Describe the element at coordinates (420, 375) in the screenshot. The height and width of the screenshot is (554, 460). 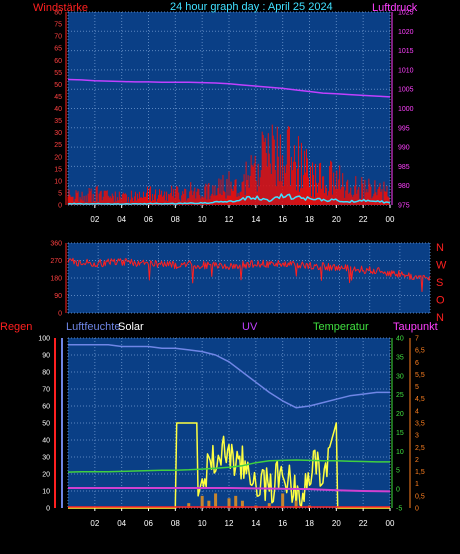
I see `dewpoint-y-tick-label: 5,5` at that location.